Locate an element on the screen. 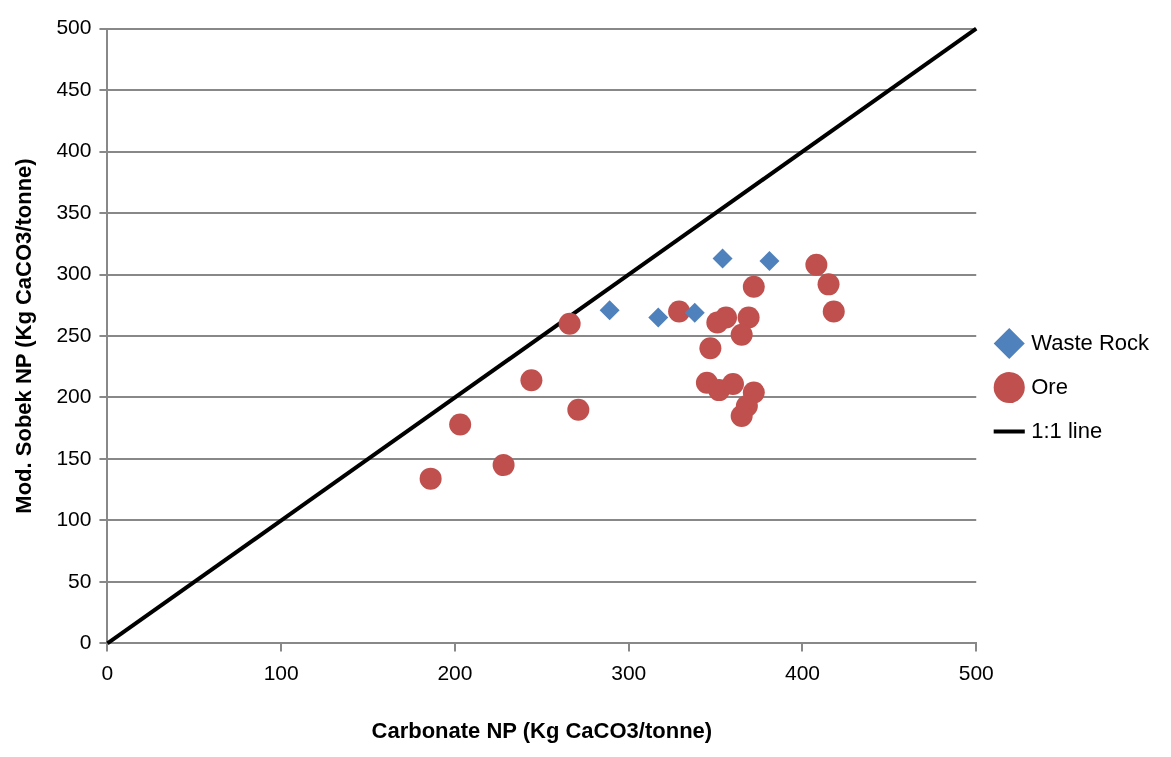 The height and width of the screenshot is (757, 1171). x-tick-label: 500 is located at coordinates (976, 672).